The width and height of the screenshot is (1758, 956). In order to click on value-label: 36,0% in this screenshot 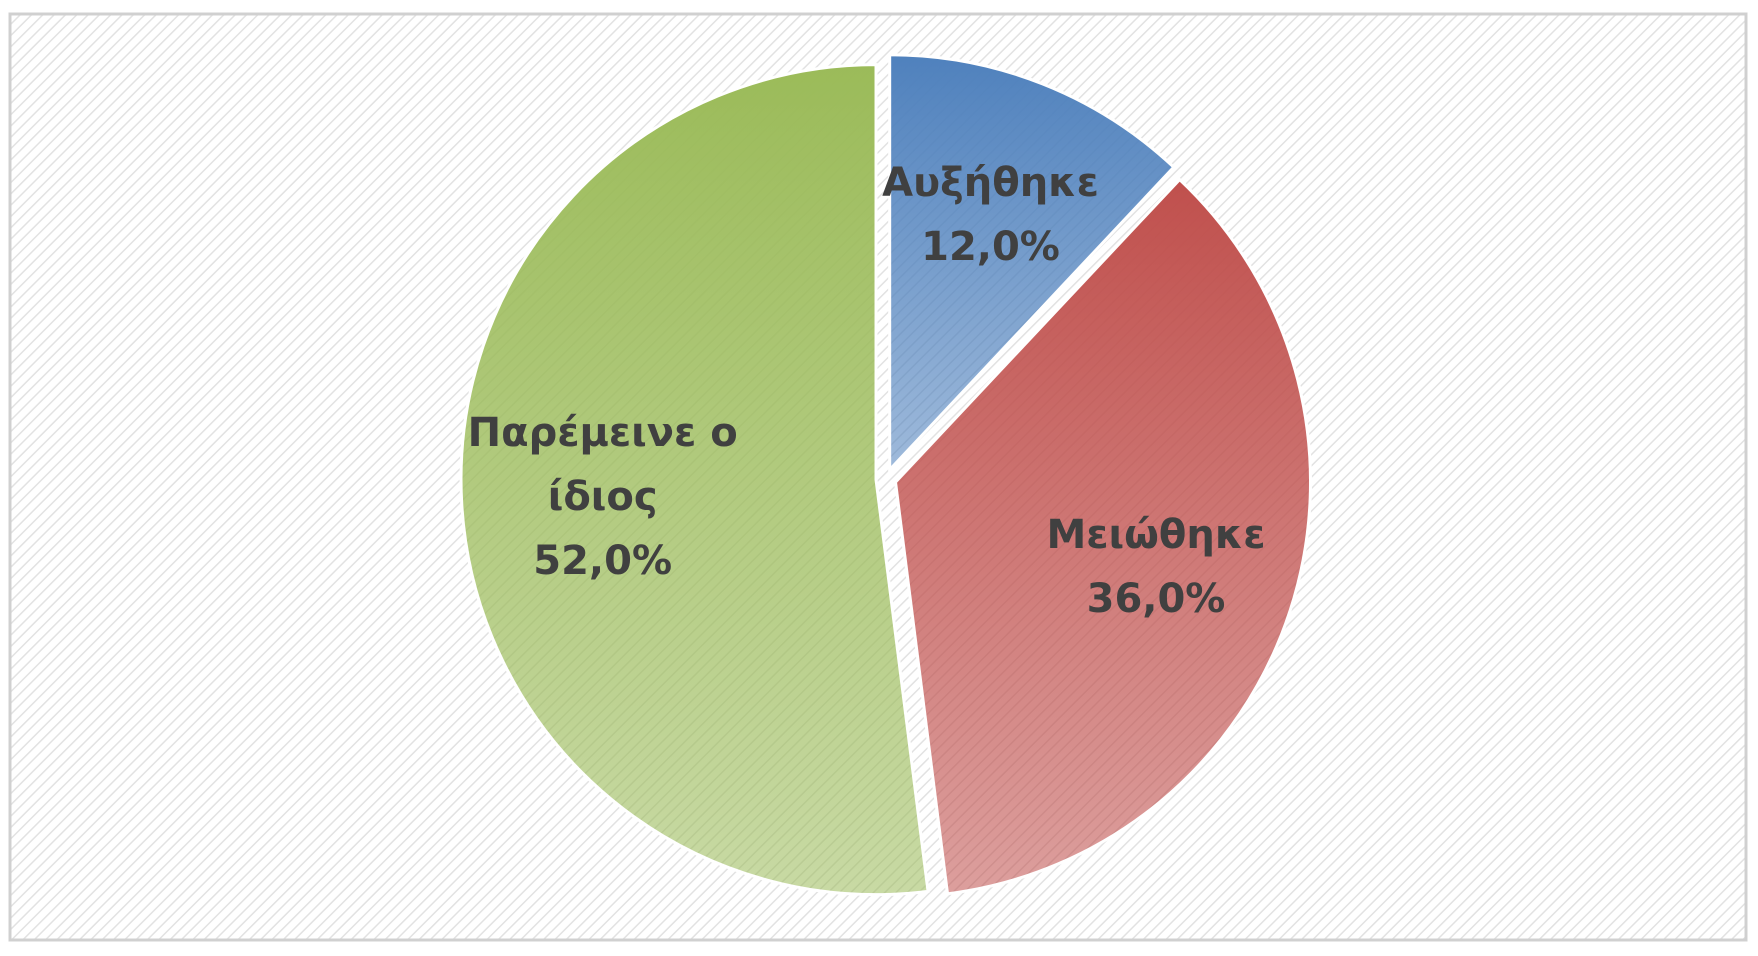, I will do `click(1156, 598)`.